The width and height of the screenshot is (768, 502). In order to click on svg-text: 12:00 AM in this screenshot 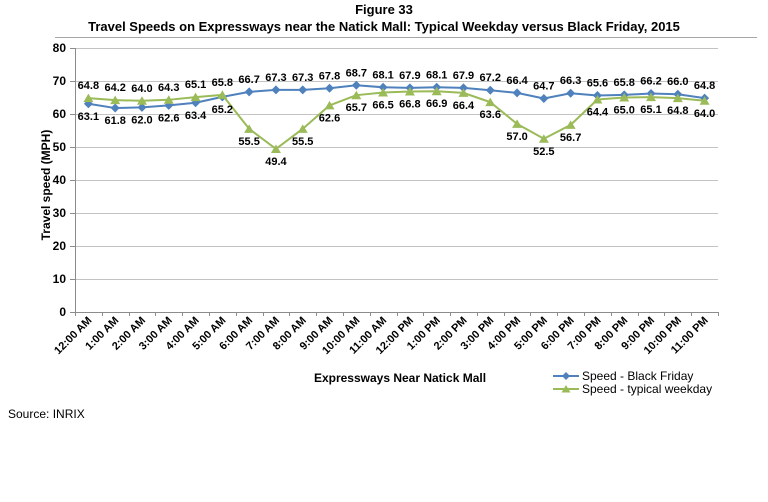, I will do `click(73, 336)`.